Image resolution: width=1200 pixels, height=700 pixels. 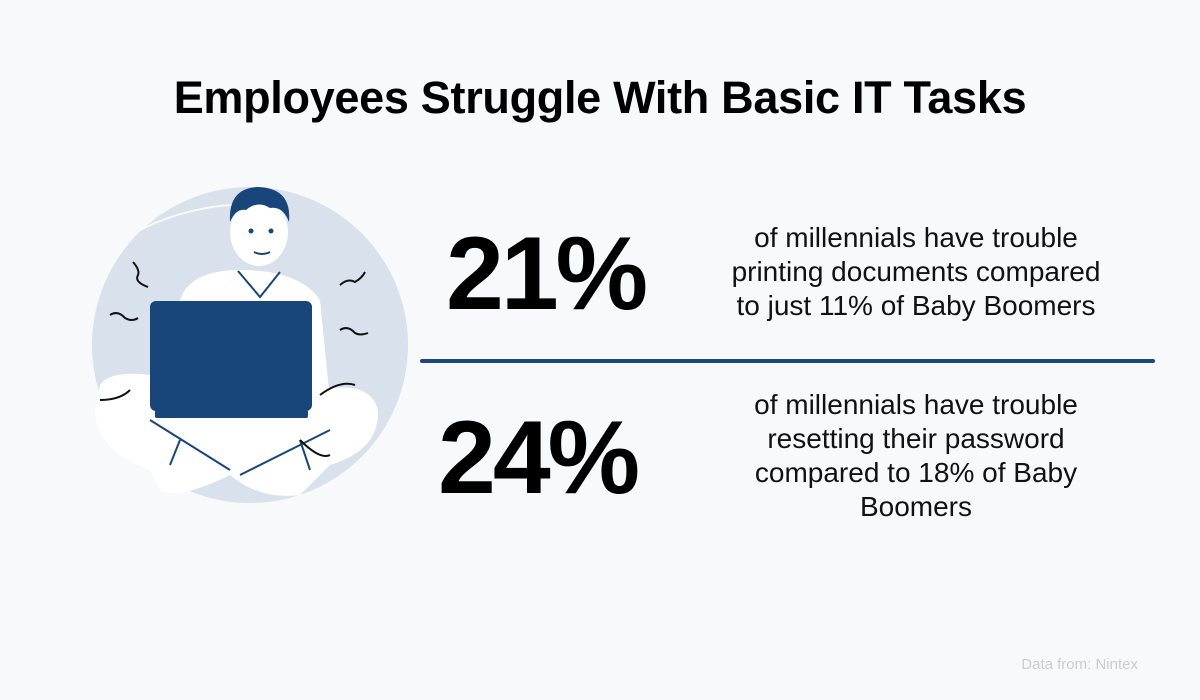 What do you see at coordinates (1079, 664) in the screenshot?
I see `source-credit: Data from: Nintex` at bounding box center [1079, 664].